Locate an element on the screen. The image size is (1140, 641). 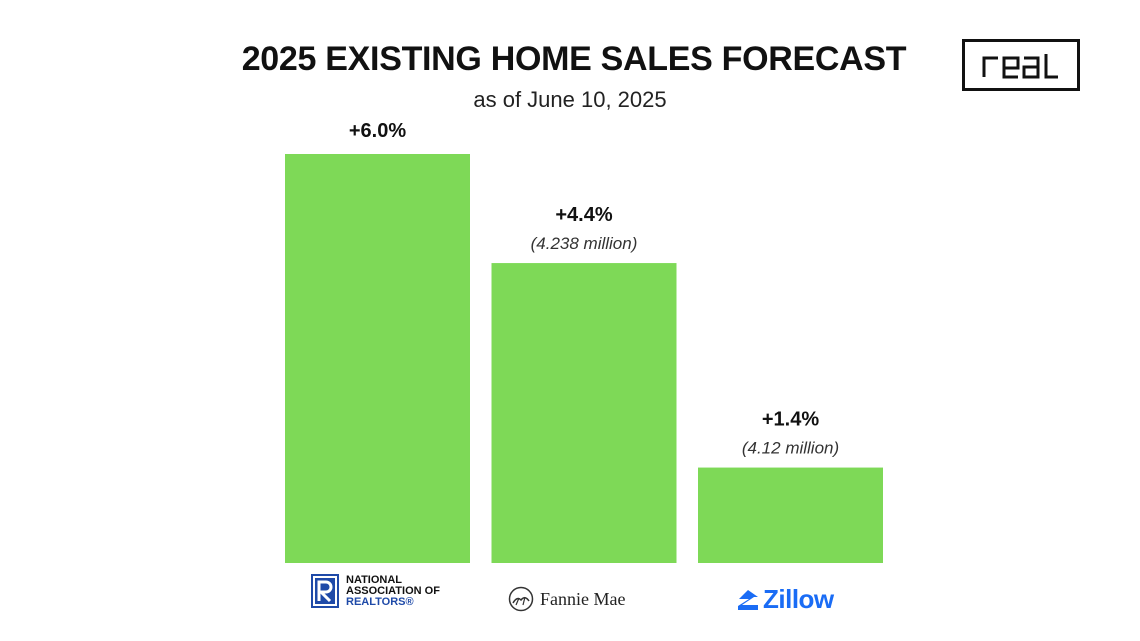
zillow-logo: Zillow is located at coordinates (785, 599).